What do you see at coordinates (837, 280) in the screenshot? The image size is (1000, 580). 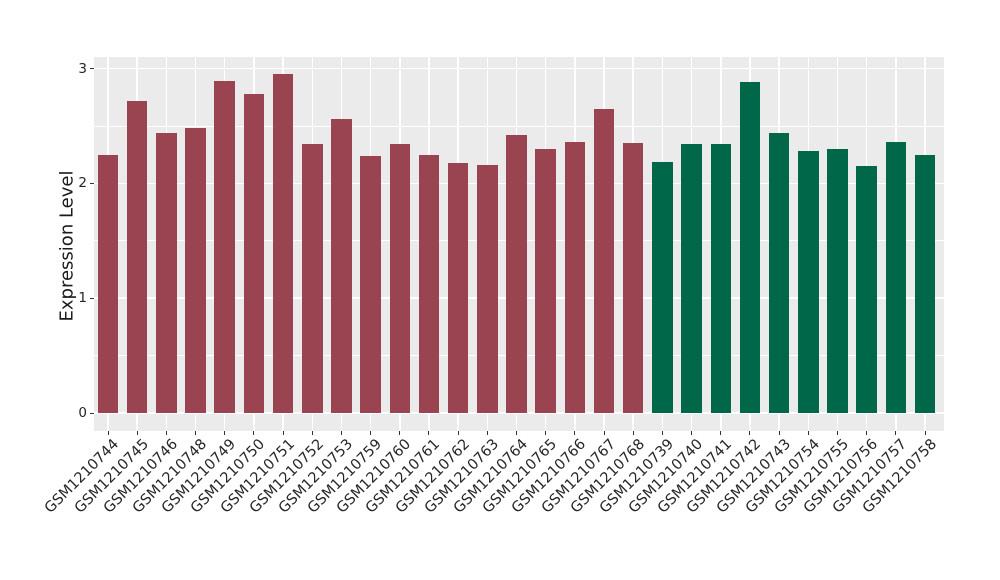 I see `bar-GSM1210755` at bounding box center [837, 280].